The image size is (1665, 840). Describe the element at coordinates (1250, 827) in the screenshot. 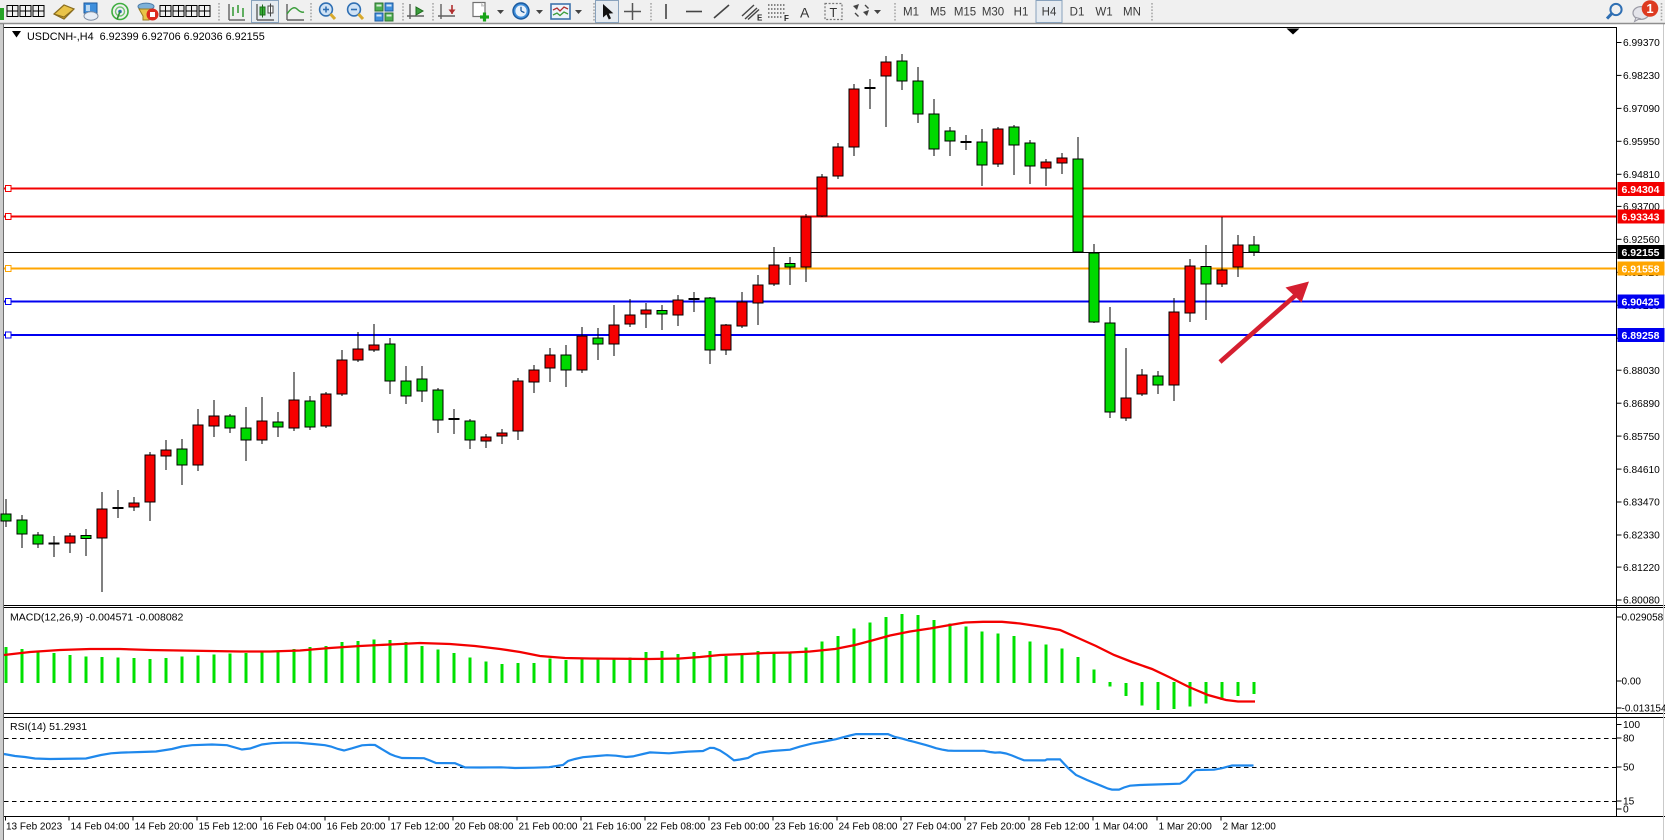

I see `svg-text: 2 Mar 12:00` at that location.